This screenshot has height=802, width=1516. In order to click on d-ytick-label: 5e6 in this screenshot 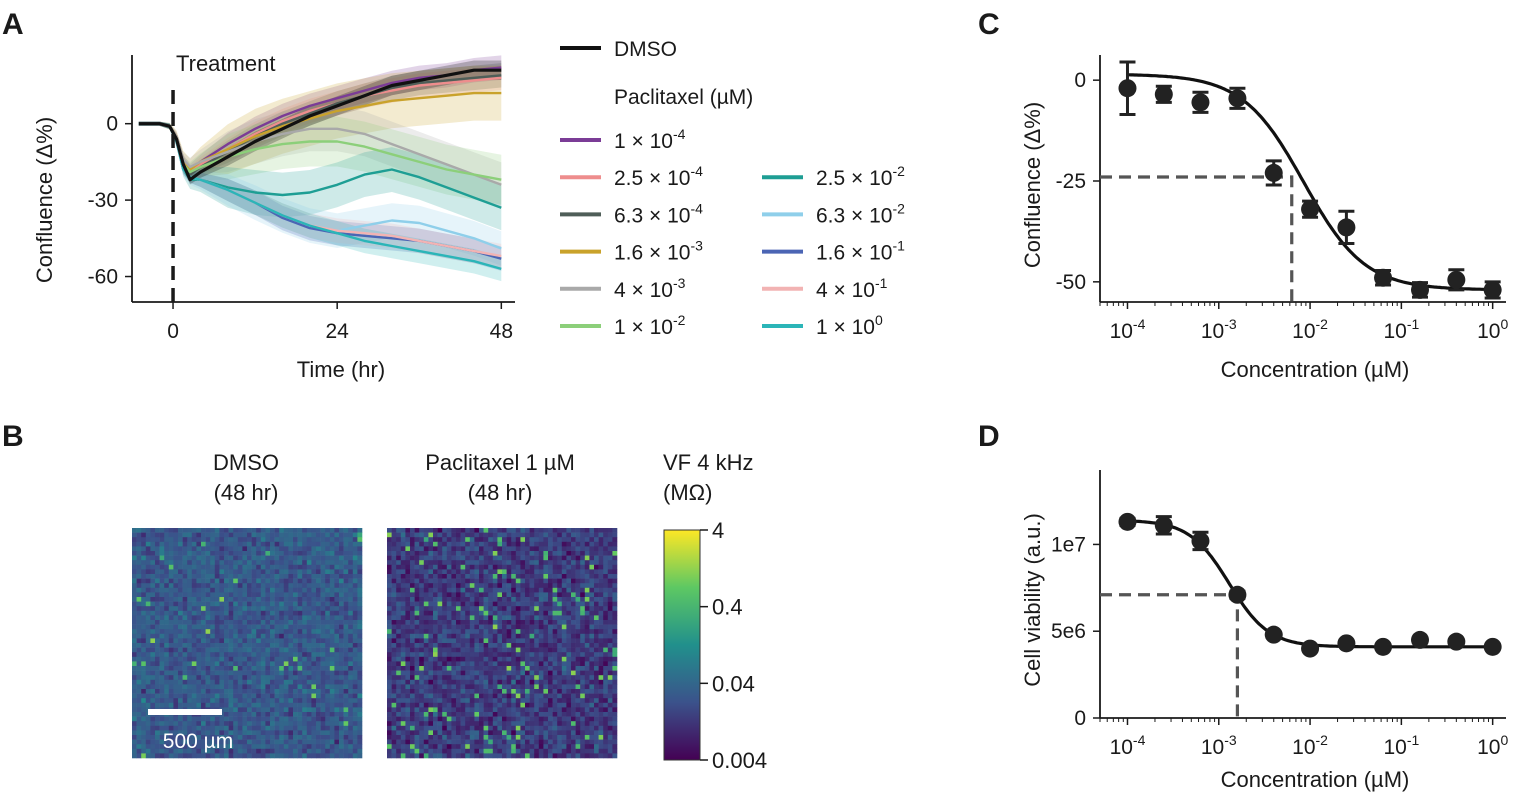, I will do `click(1068, 631)`.